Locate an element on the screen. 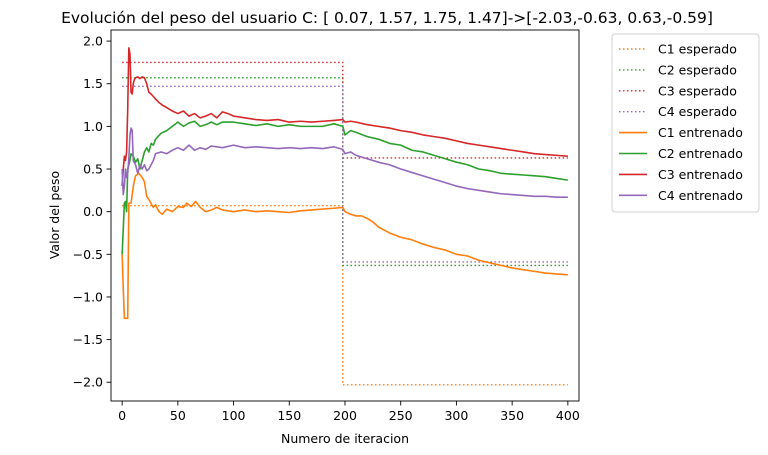 Image resolution: width=768 pixels, height=455 pixels. y-axis-label: Valor del peso is located at coordinates (54, 215).